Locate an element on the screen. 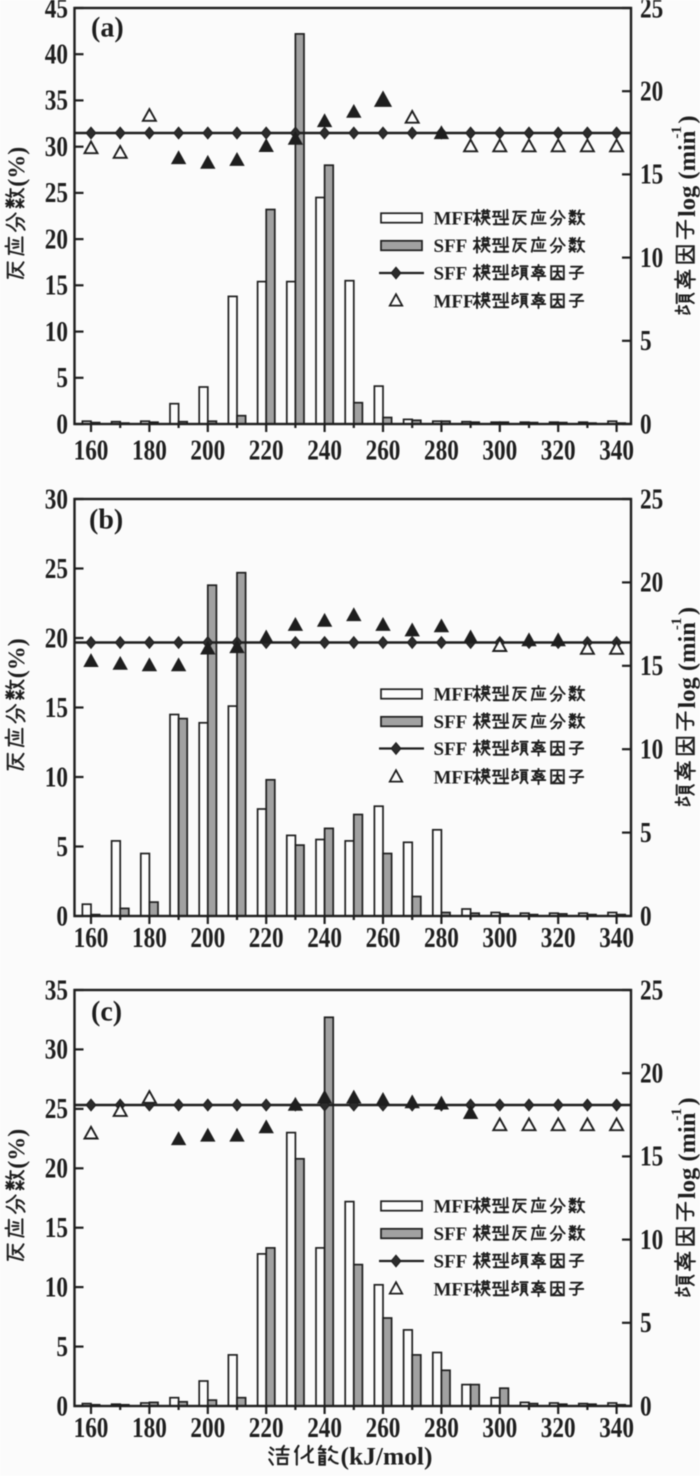  svg-text: 40 is located at coordinates (56, 55).